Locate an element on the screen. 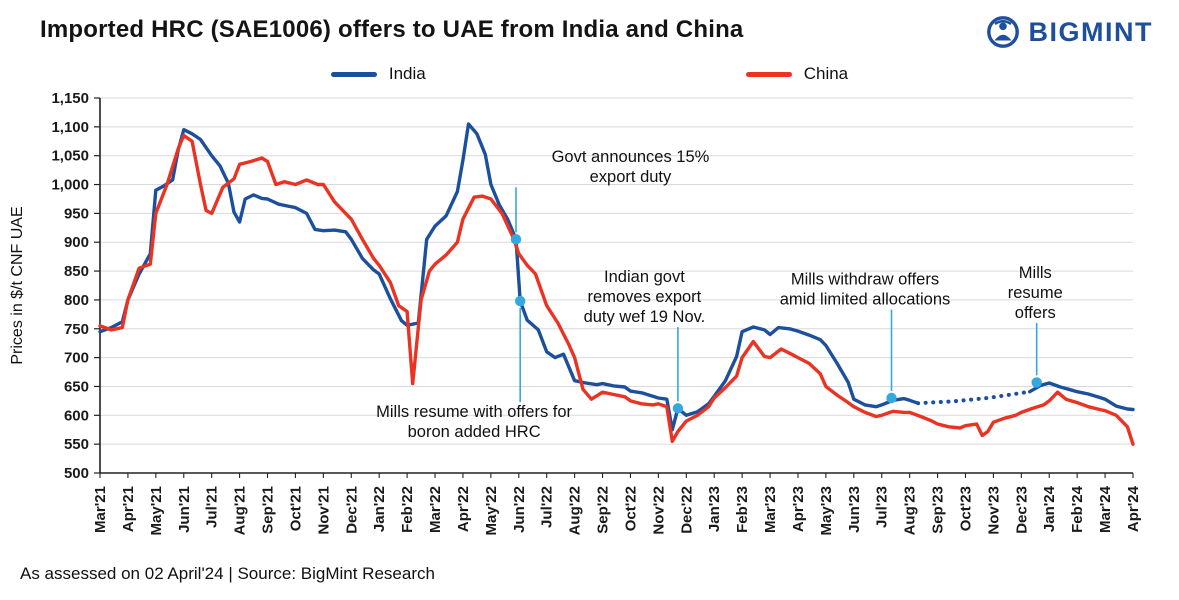  svg-text: 1,100 is located at coordinates (70, 127).